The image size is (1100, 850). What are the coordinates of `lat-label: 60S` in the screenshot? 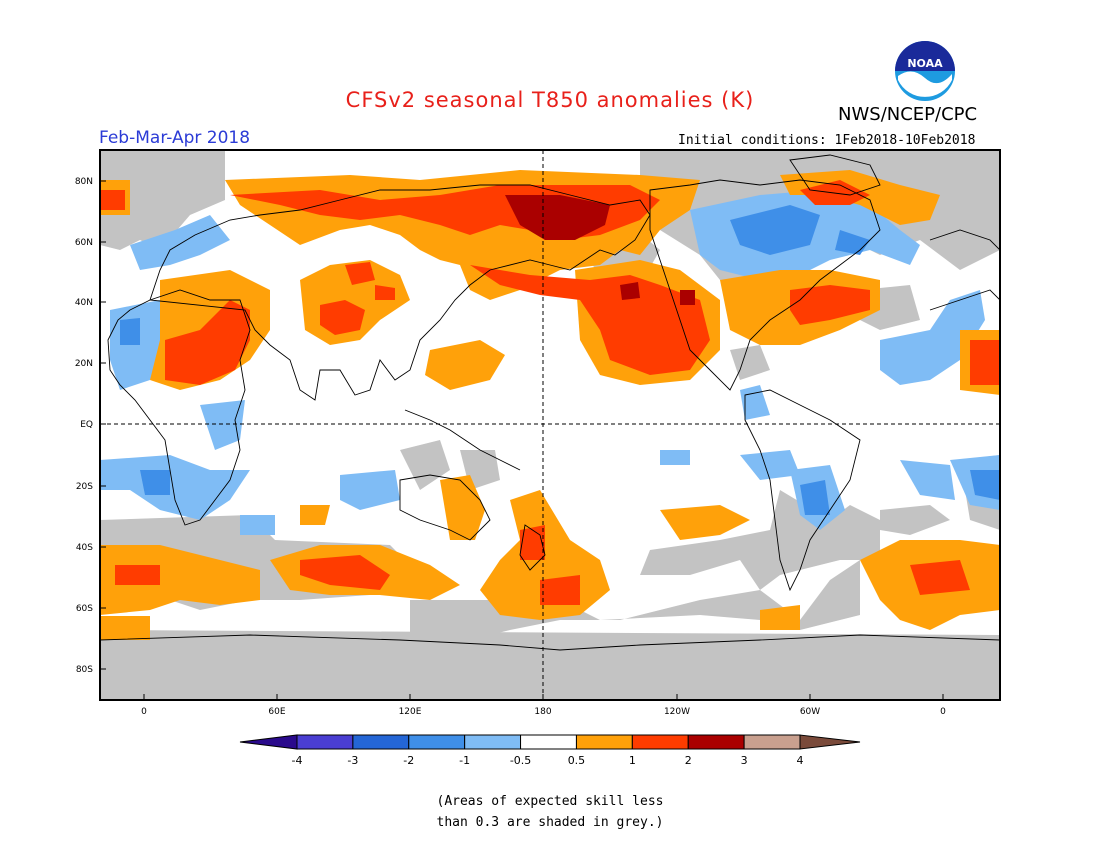 It's located at (84, 609).